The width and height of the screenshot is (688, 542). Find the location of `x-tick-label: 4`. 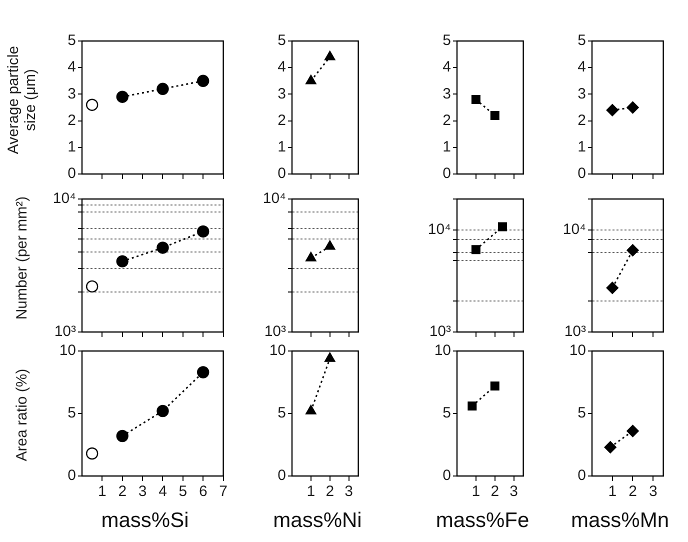

x-tick-label: 4 is located at coordinates (162, 491).